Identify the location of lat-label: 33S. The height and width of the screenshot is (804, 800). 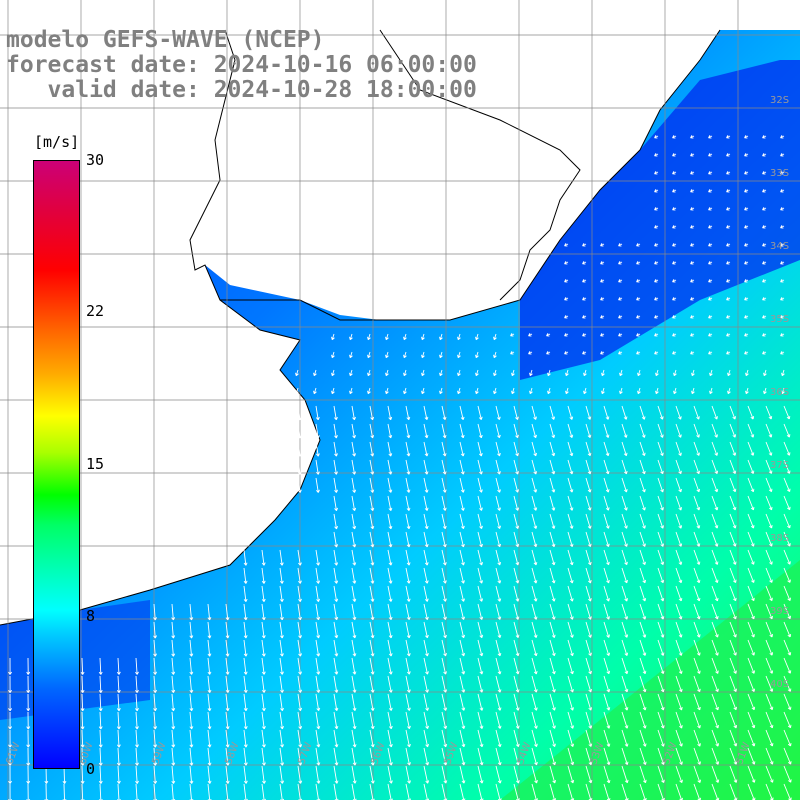
(779, 173).